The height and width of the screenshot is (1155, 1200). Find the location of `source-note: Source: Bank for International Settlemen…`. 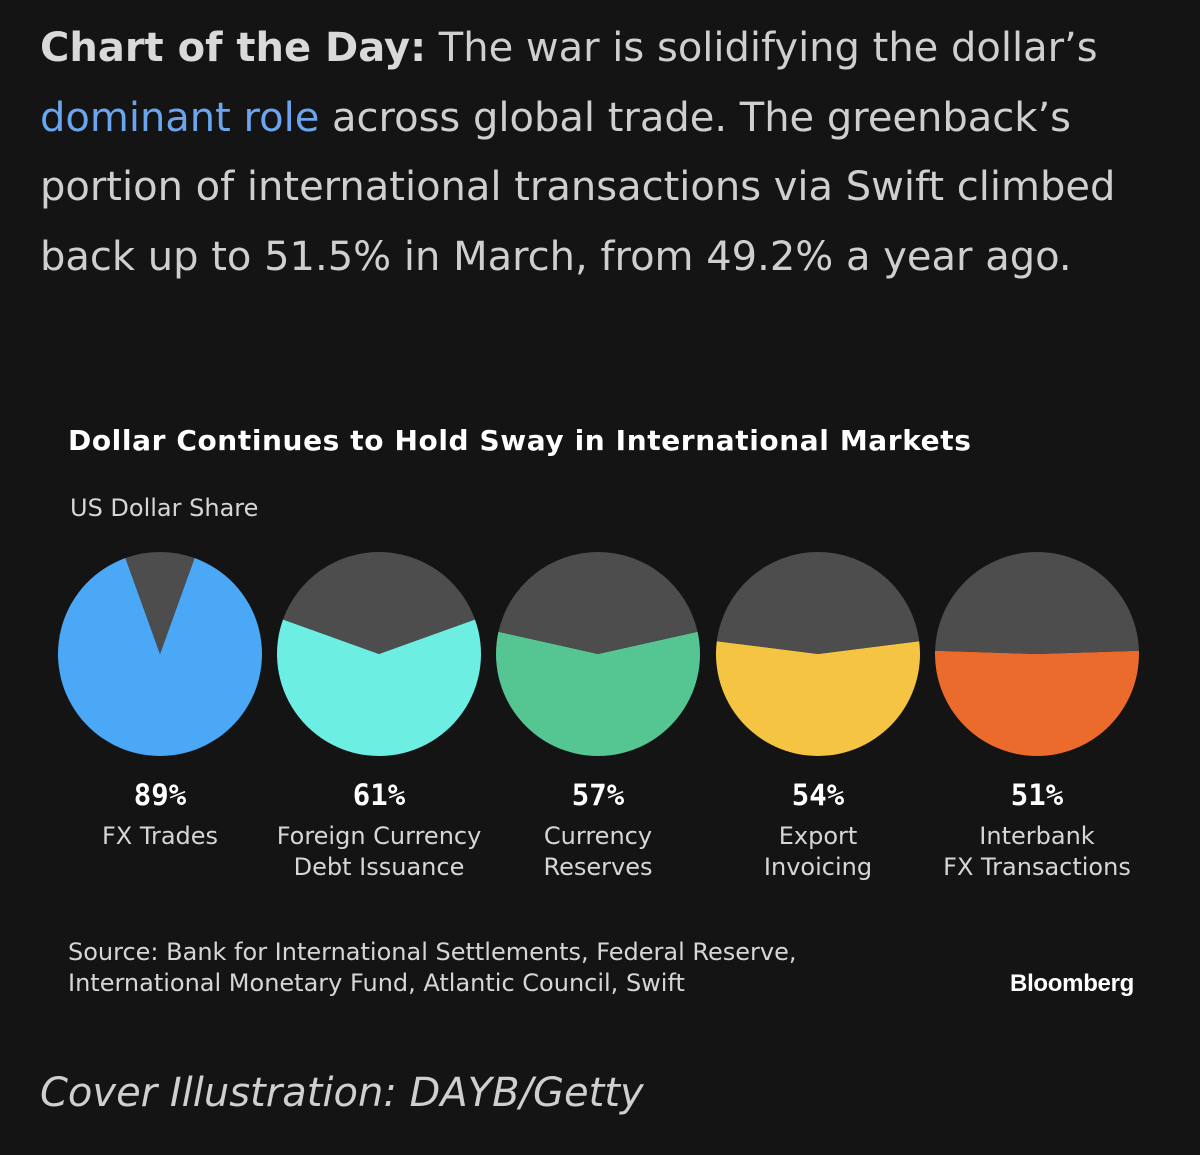

source-note: Source: Bank for International Settlemen… is located at coordinates (432, 968).